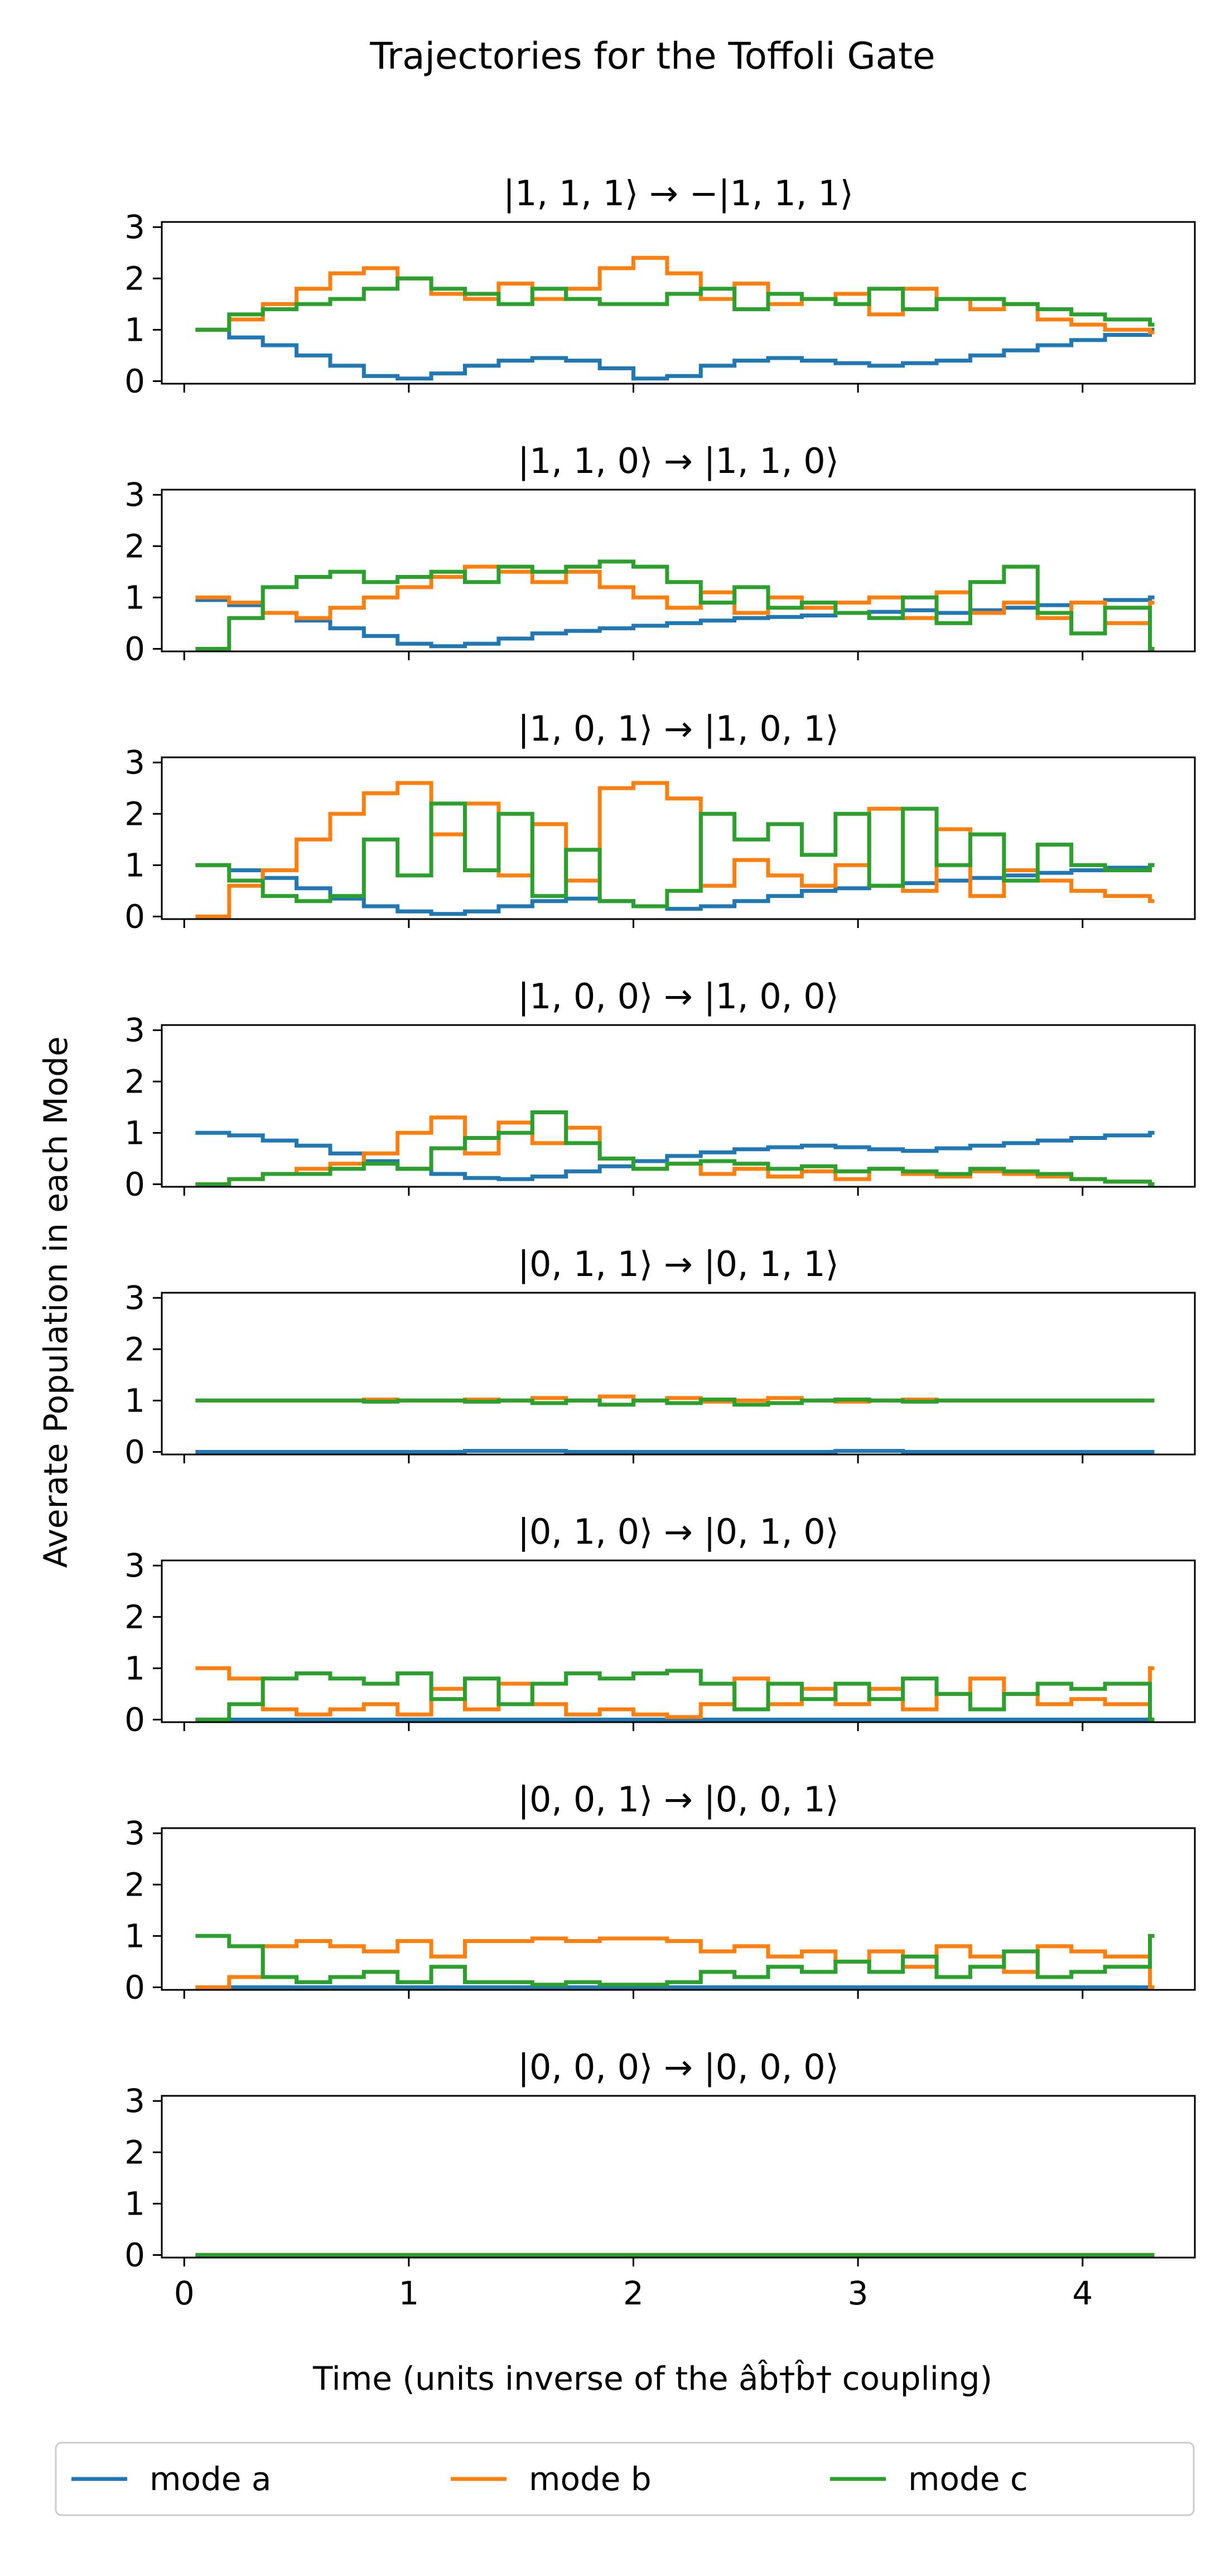 This screenshot has width=1230, height=2576. What do you see at coordinates (678, 2067) in the screenshot?
I see `panel-title: |0, 0, 0⟩ → |0, 0, 0⟩` at bounding box center [678, 2067].